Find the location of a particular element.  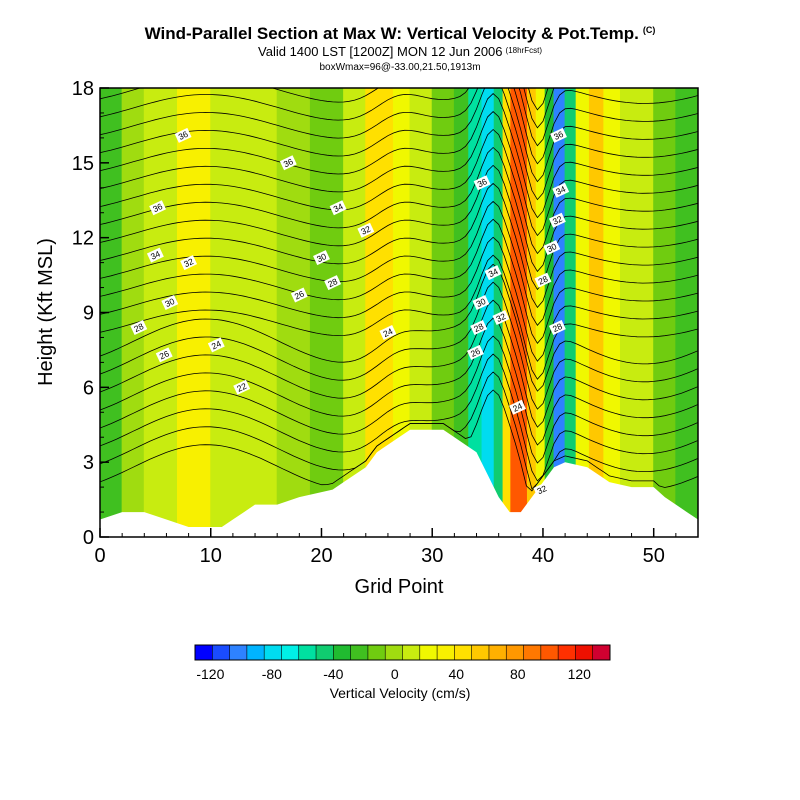

x-tick-label: 30 is located at coordinates (432, 556).